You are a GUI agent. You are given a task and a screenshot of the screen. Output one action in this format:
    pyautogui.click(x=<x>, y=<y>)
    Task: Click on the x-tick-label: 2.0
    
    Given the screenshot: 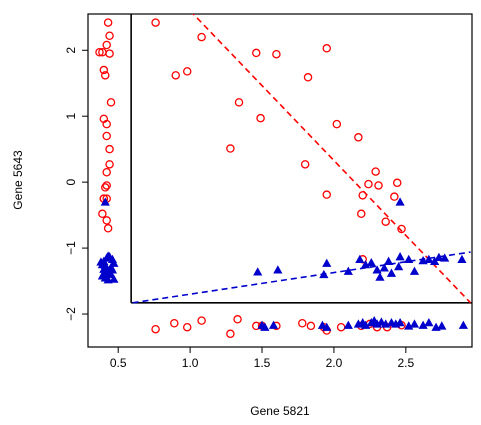 What is the action you would take?
    pyautogui.click(x=334, y=363)
    